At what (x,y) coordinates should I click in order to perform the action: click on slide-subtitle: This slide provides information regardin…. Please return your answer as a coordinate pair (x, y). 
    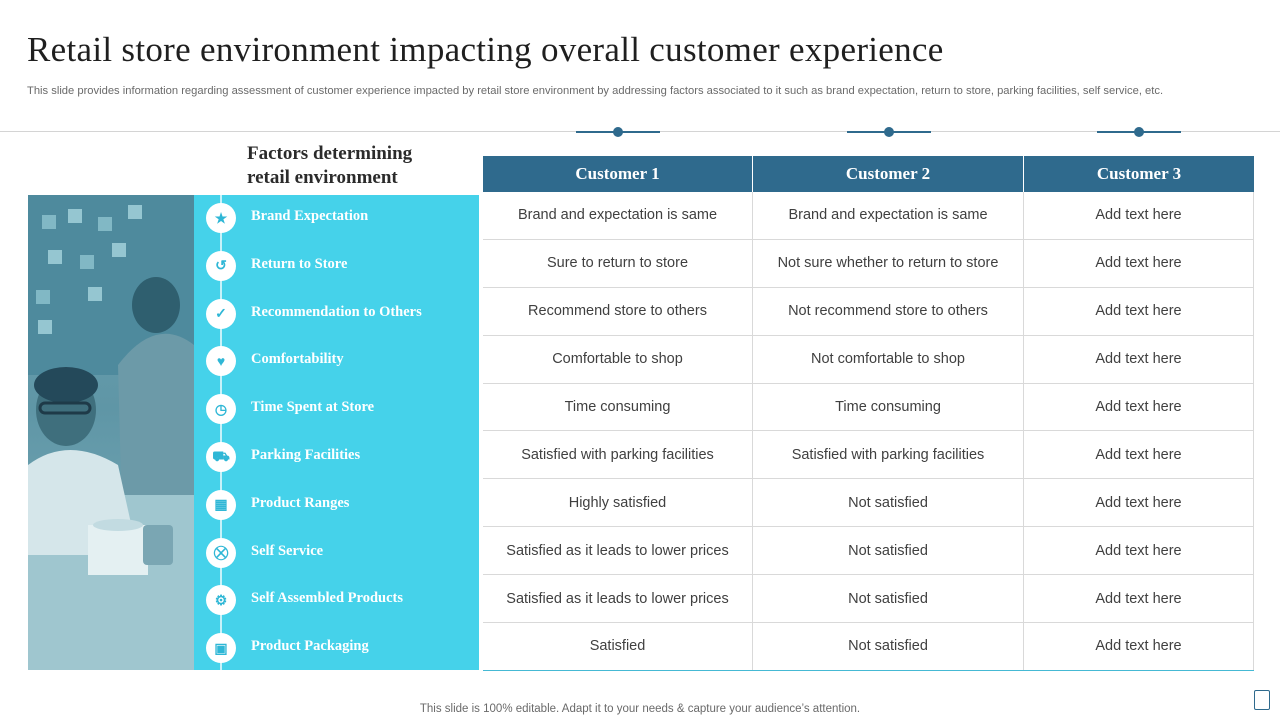
    Looking at the image, I should click on (595, 91).